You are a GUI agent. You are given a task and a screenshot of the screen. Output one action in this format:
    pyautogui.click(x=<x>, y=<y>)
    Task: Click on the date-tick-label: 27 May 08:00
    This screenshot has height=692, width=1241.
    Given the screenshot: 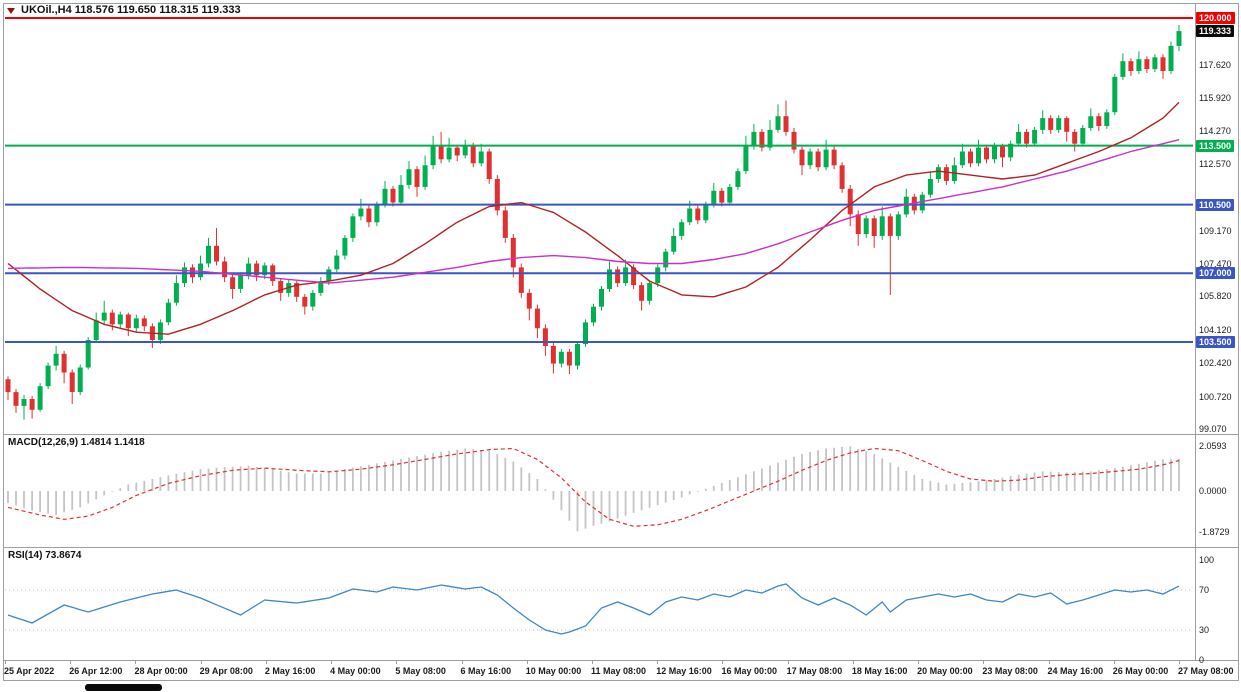 What is the action you would take?
    pyautogui.click(x=1206, y=671)
    